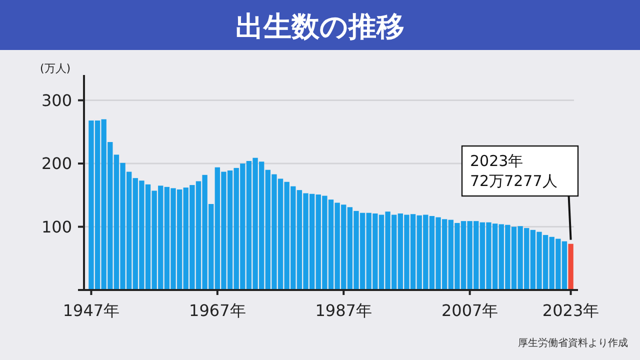  Describe the element at coordinates (469, 310) in the screenshot. I see `x-tick-label: 2007年` at that location.